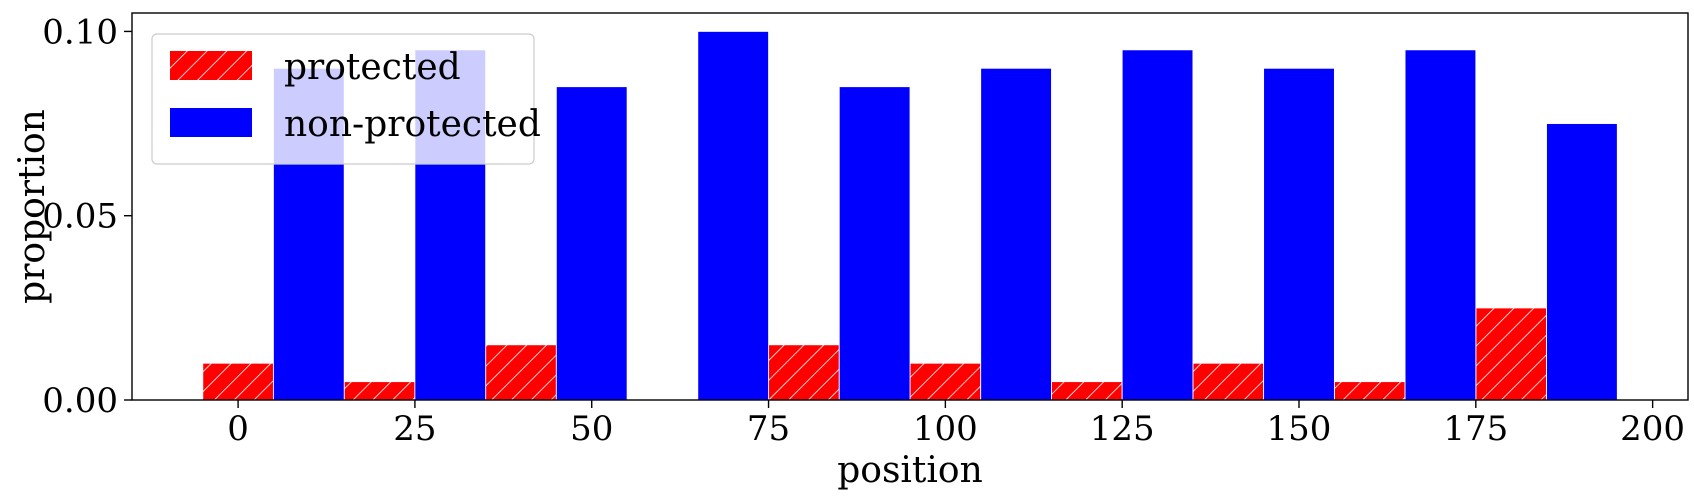  I want to click on y-tick-label: 0.05, so click(80, 217).